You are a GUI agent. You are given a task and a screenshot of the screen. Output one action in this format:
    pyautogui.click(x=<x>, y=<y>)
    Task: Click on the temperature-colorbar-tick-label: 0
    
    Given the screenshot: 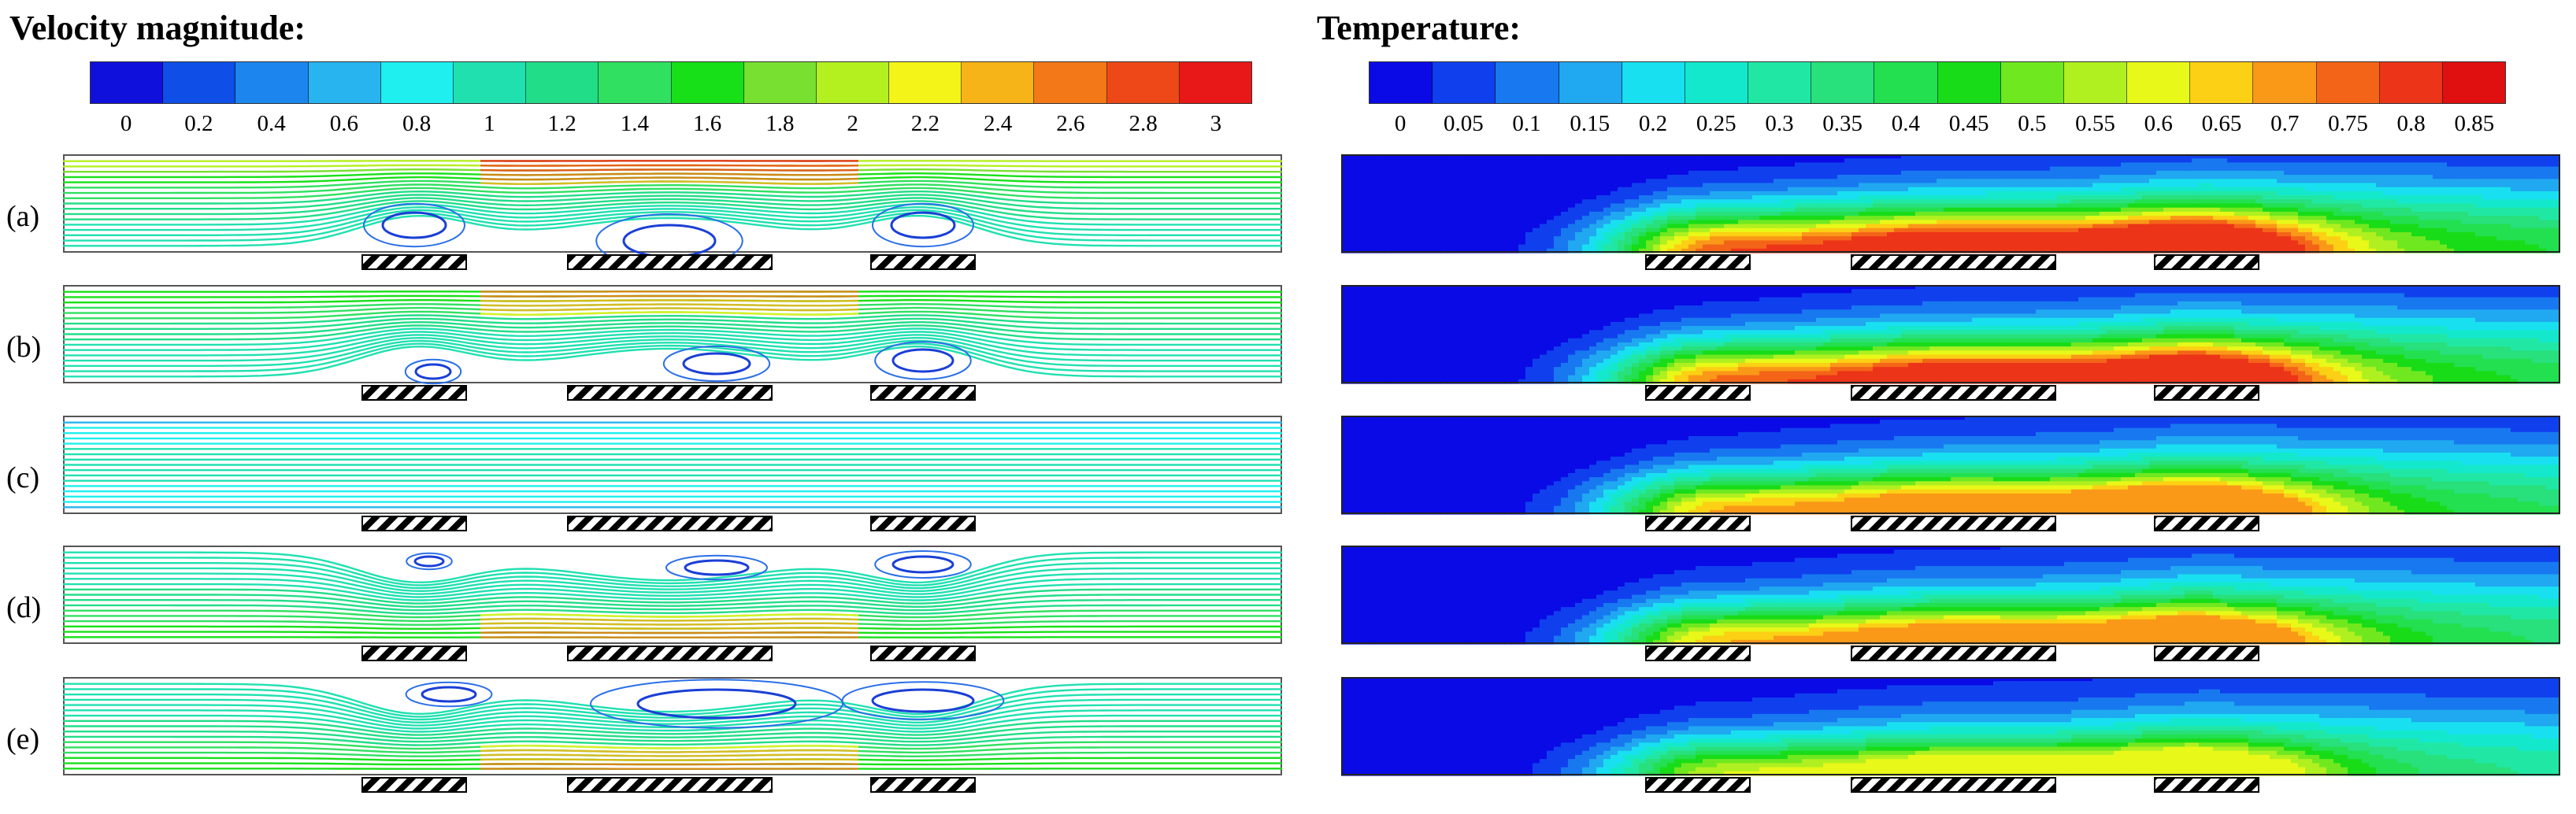 What is the action you would take?
    pyautogui.click(x=1401, y=124)
    